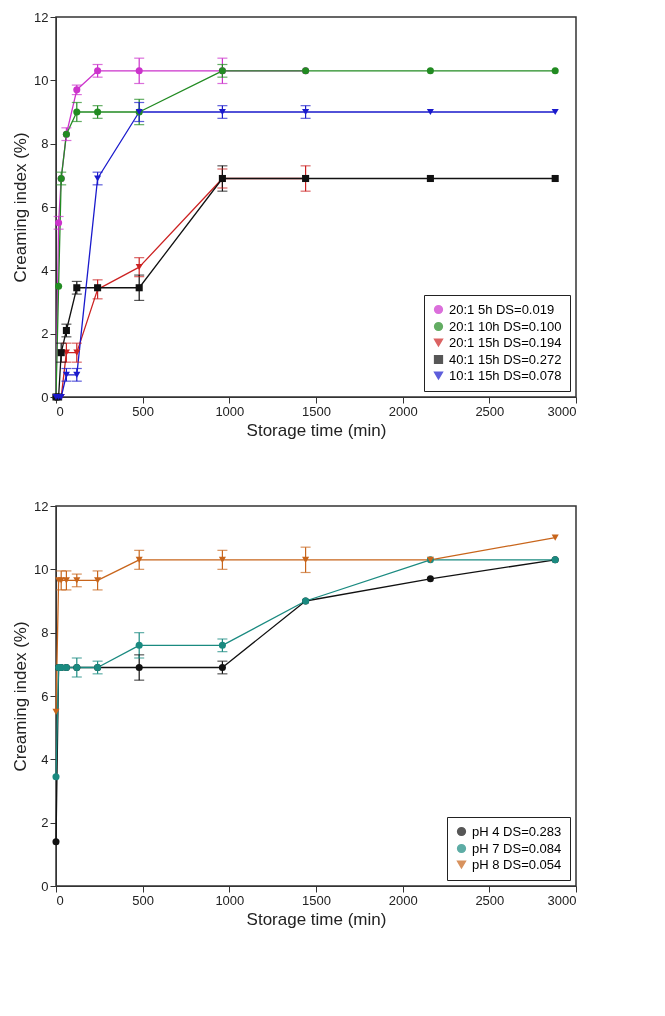  Describe the element at coordinates (517, 831) in the screenshot. I see `legend-label: pH 4 DS=0.283` at that location.